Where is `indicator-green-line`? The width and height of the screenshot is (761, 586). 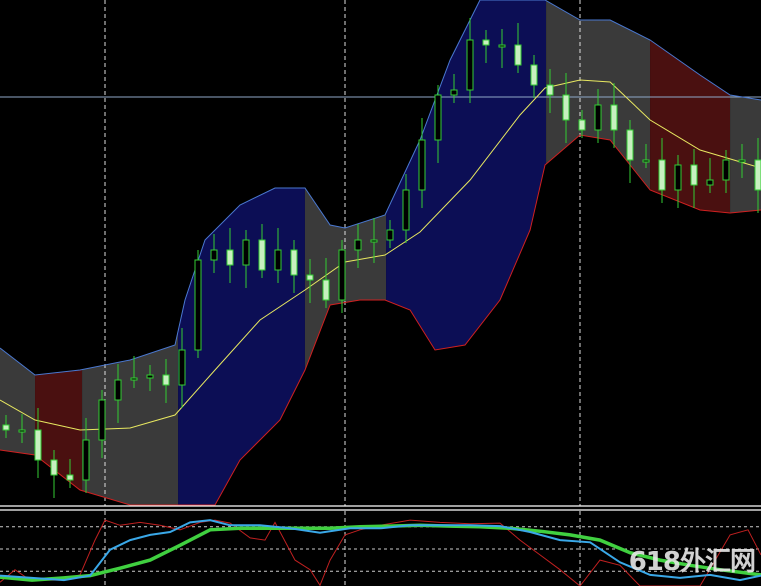 indicator-green-line is located at coordinates (380, 552).